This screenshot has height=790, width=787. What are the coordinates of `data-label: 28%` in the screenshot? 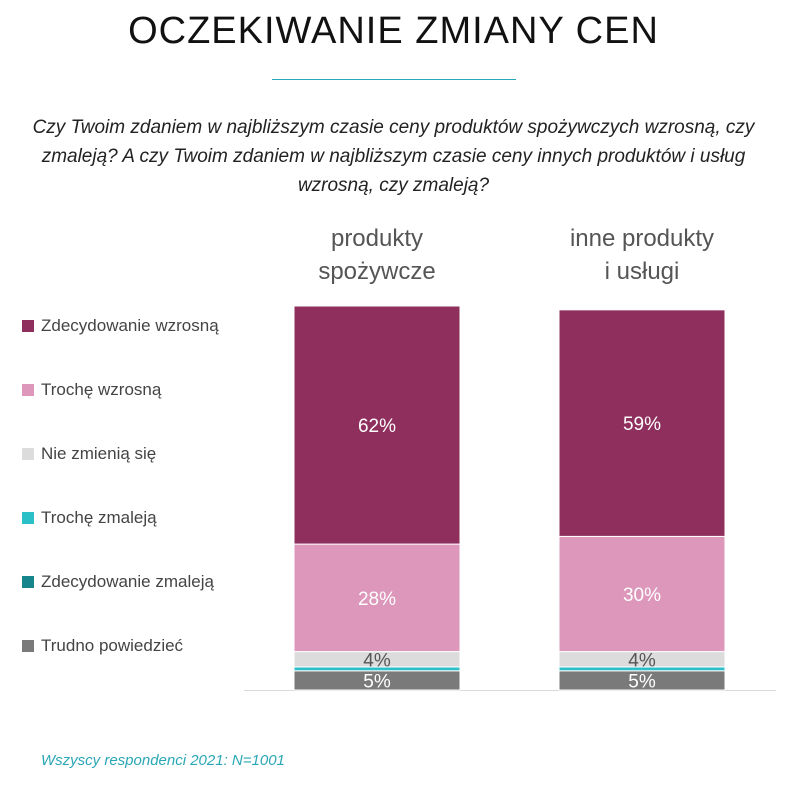 It's located at (377, 599).